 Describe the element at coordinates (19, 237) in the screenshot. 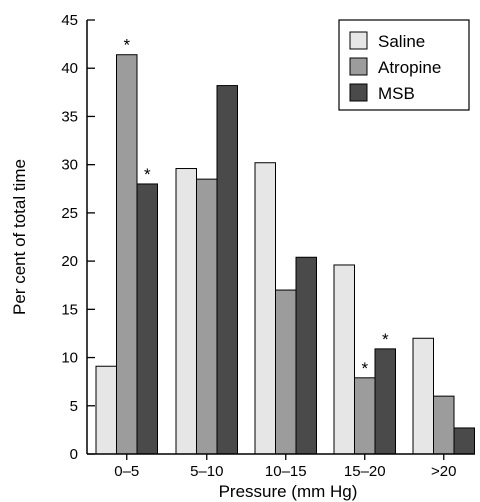

I see `y-axis-title: Per cent of total time` at that location.